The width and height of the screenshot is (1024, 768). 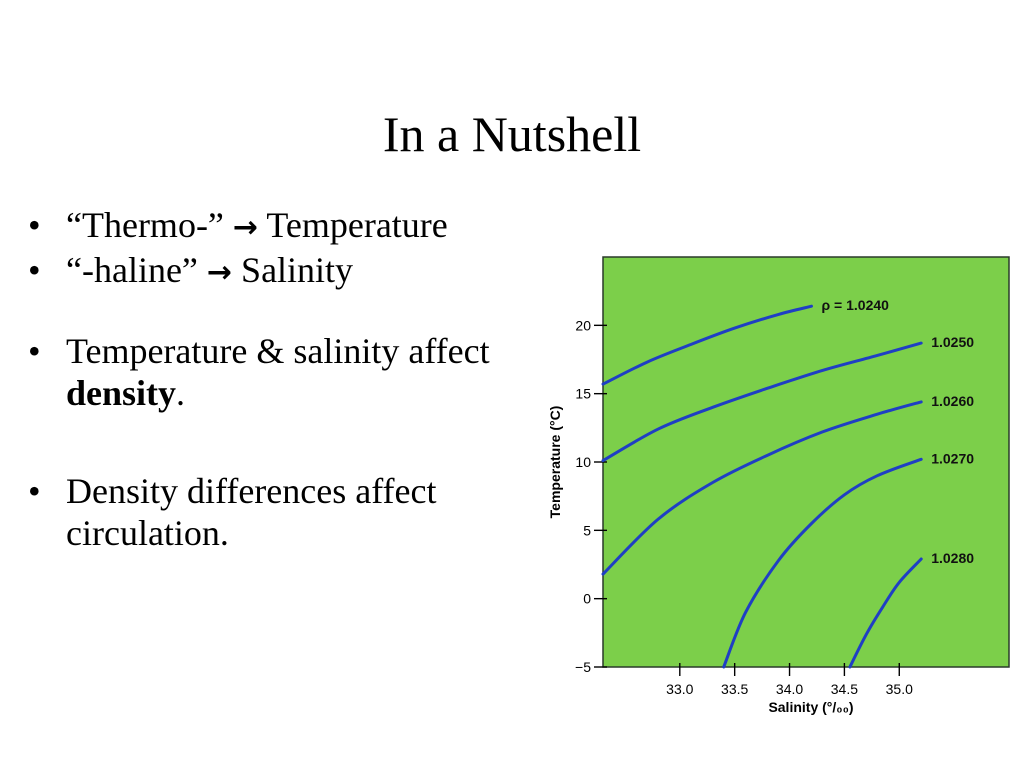 What do you see at coordinates (136, 270) in the screenshot?
I see `bullet-haline-prefix: “-haline”` at bounding box center [136, 270].